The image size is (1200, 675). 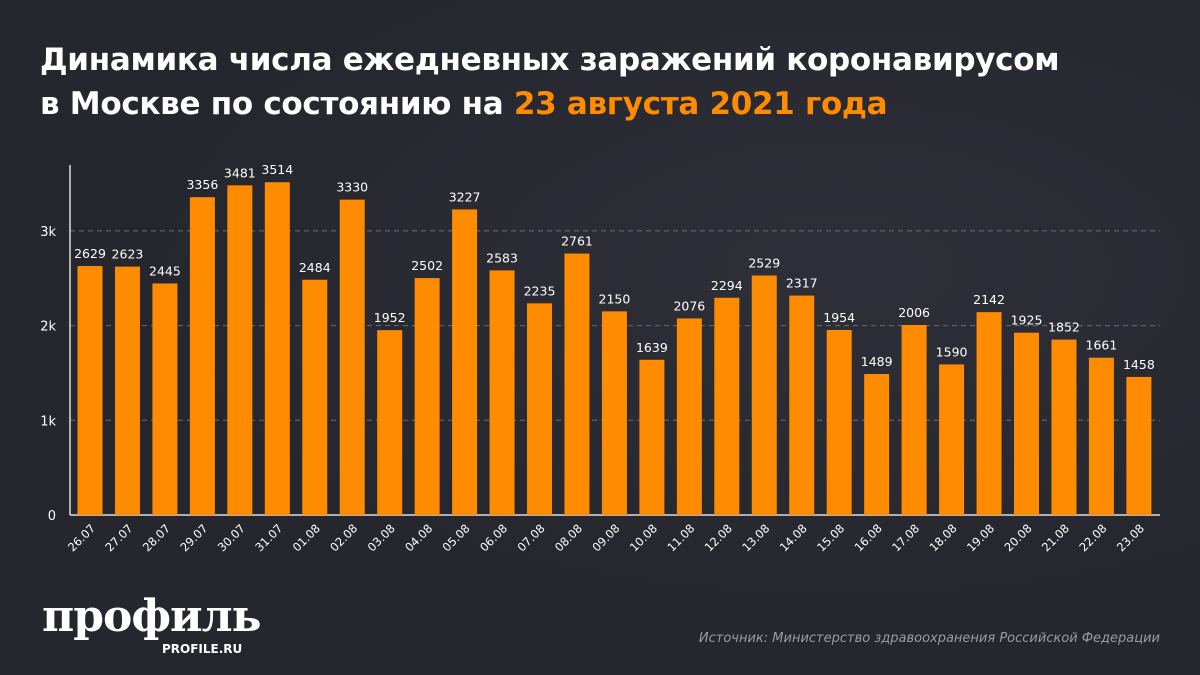 What do you see at coordinates (989, 299) in the screenshot?
I see `data-label: 2142` at bounding box center [989, 299].